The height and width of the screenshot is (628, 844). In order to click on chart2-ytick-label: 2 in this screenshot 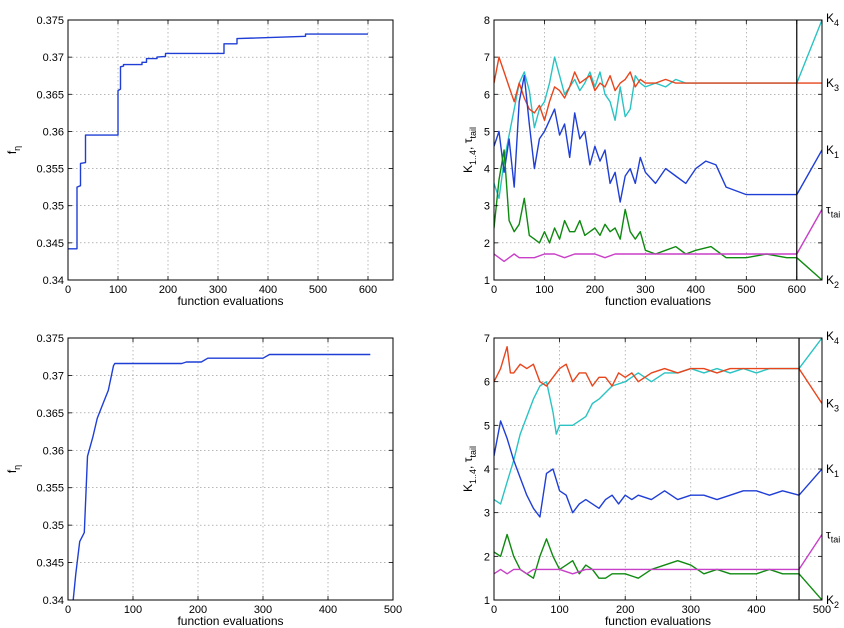, I will do `click(487, 244)`.